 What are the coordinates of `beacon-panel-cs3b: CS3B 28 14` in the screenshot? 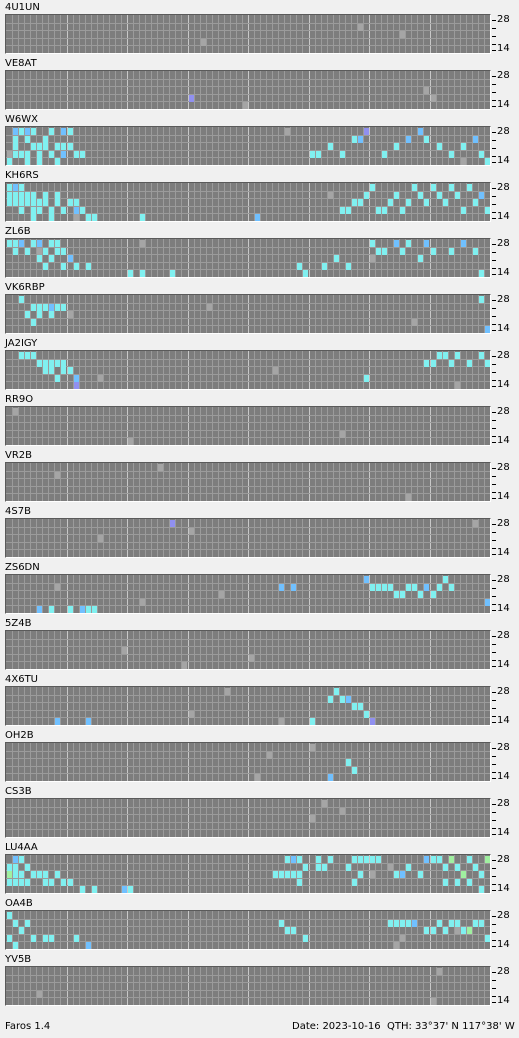 It's located at (259, 812).